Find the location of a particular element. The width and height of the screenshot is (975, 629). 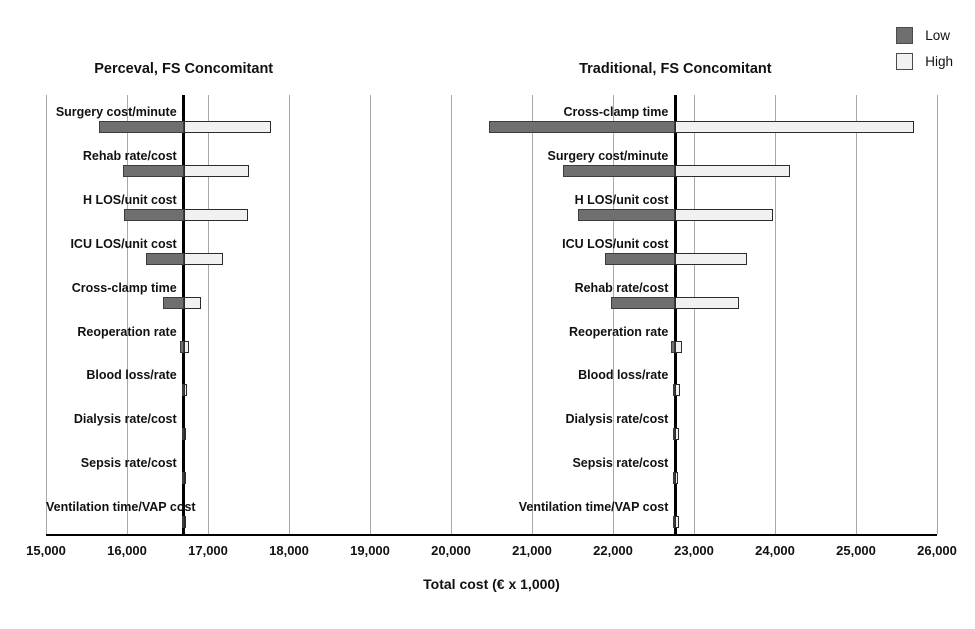

x-tick-label: 15,000 is located at coordinates (46, 550).